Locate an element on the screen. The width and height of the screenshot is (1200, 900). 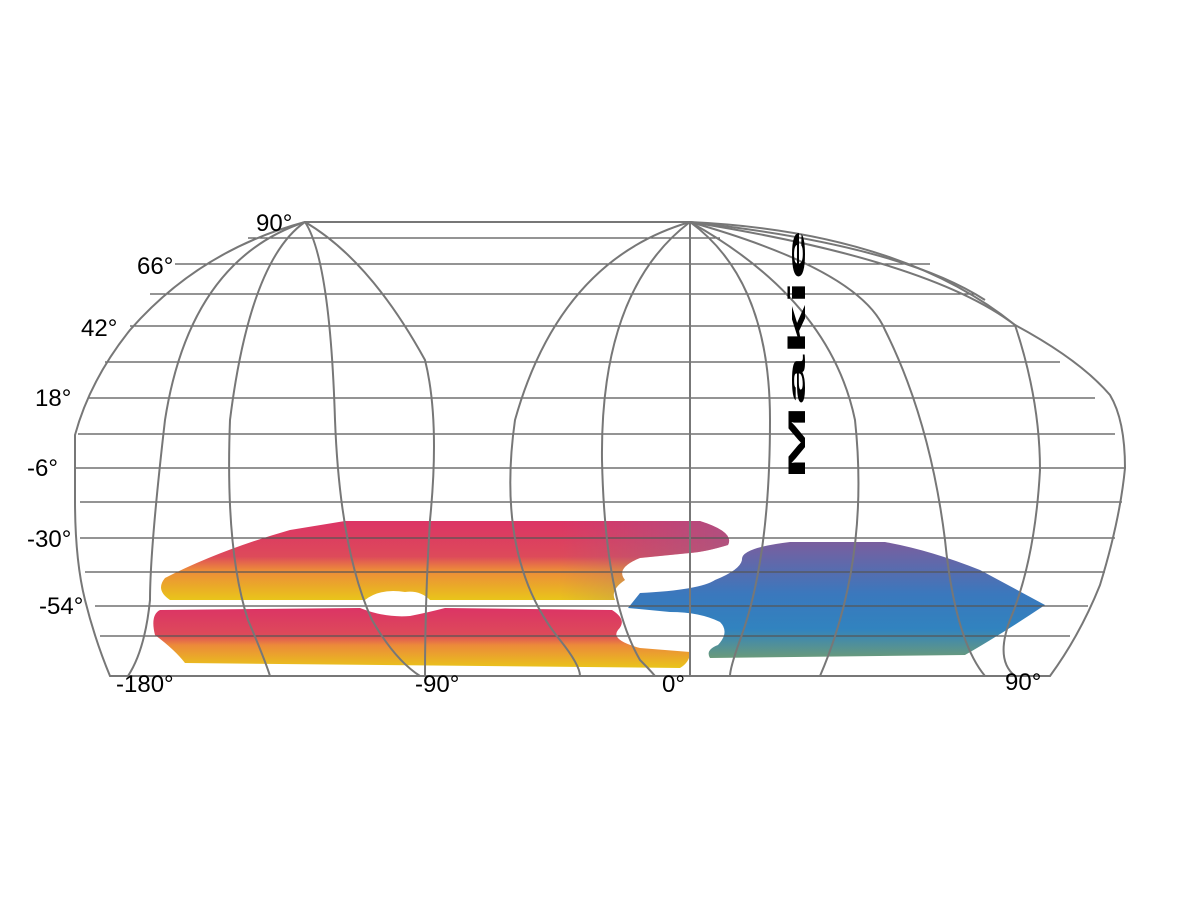
makie-logo-text: Makie is located at coordinates (797, 355).